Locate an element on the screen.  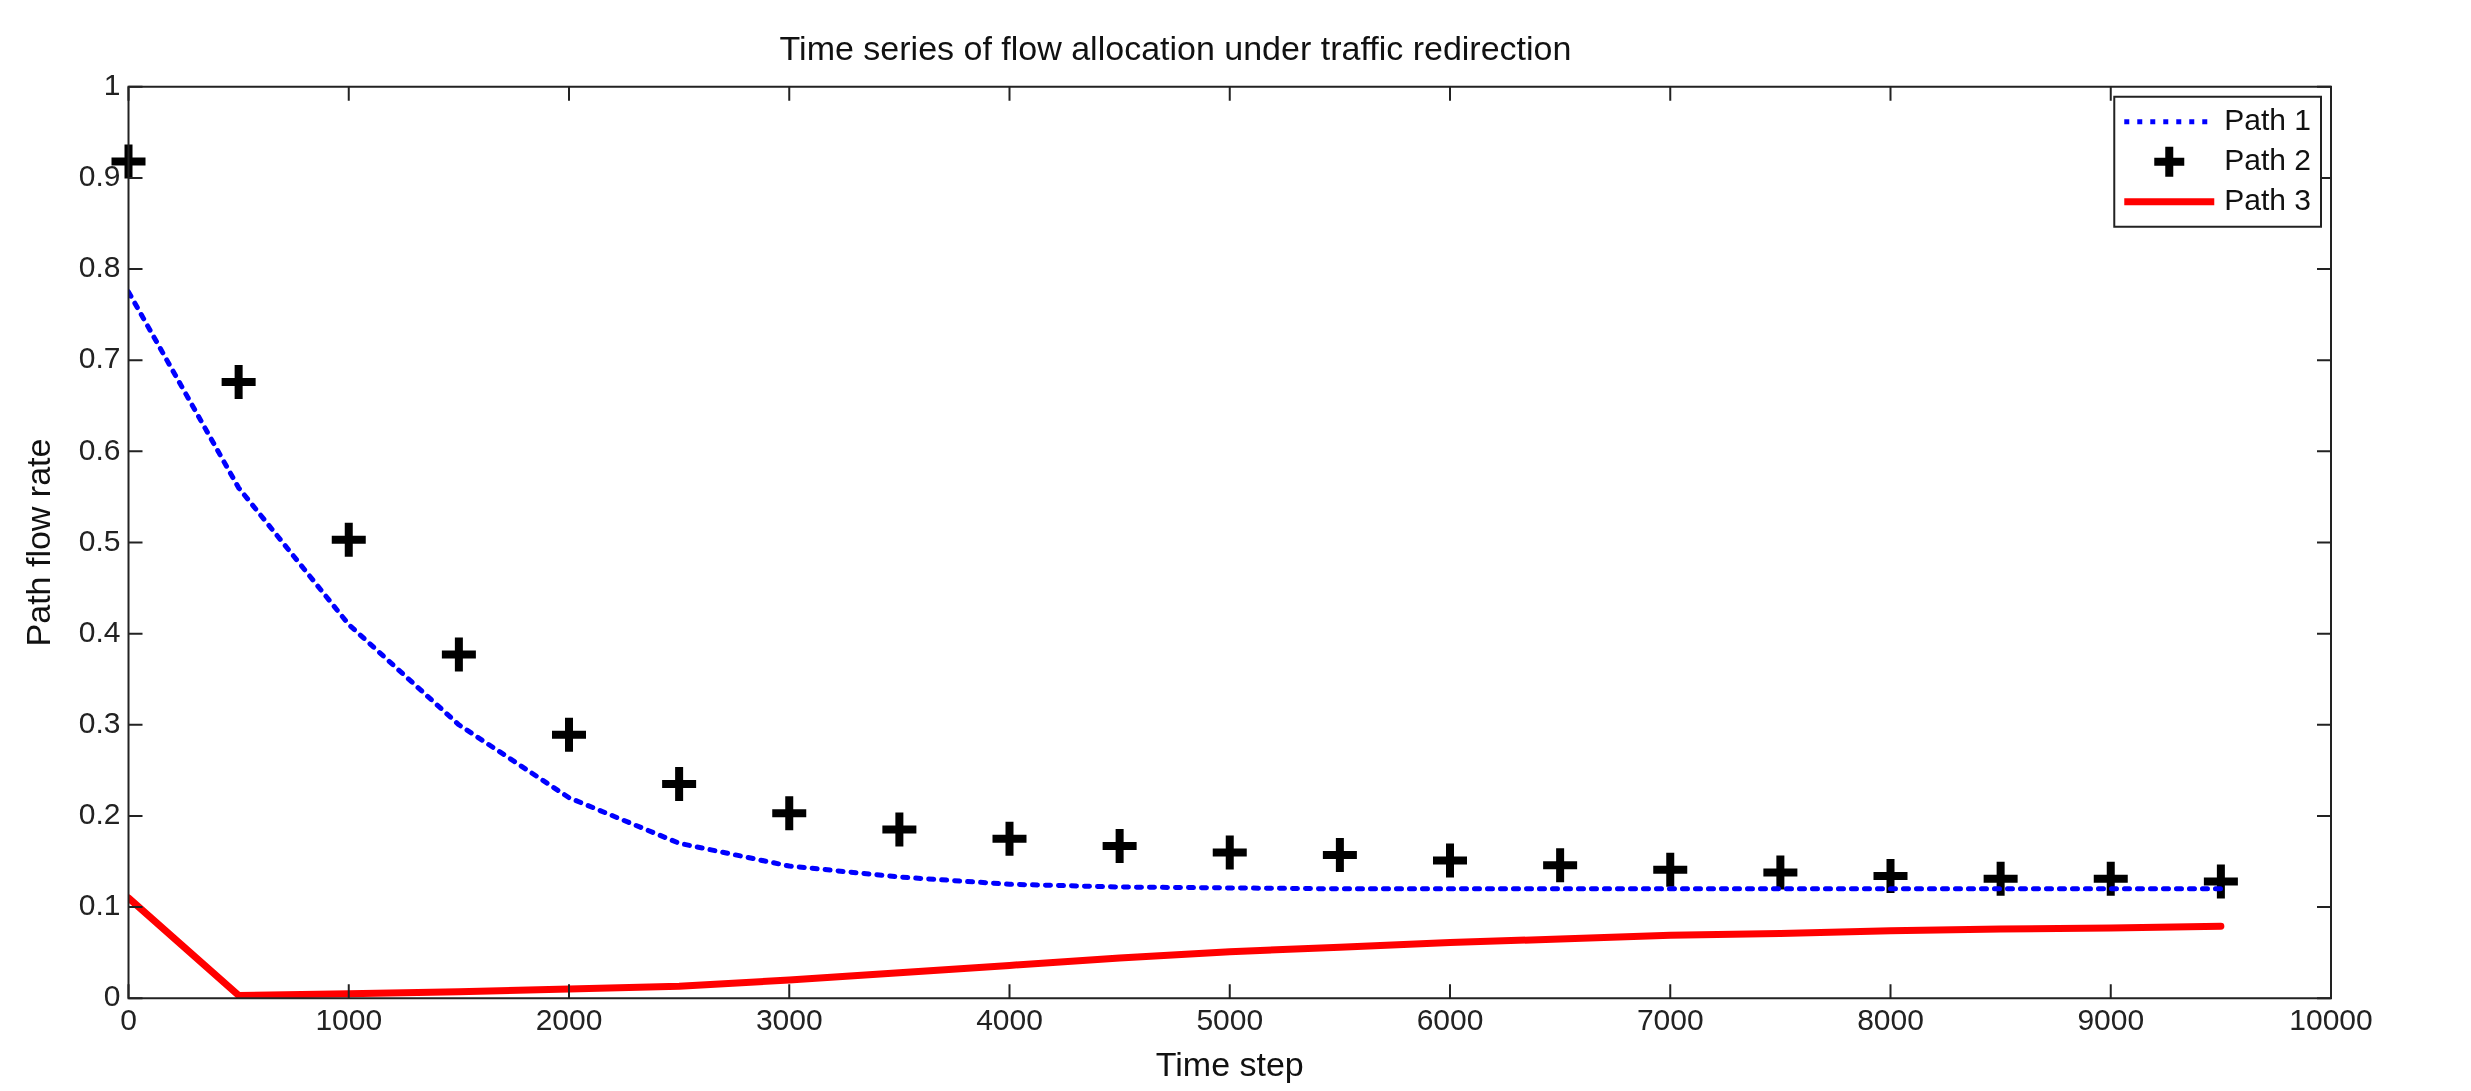
y-tick-label: 0.7 is located at coordinates (99, 358).